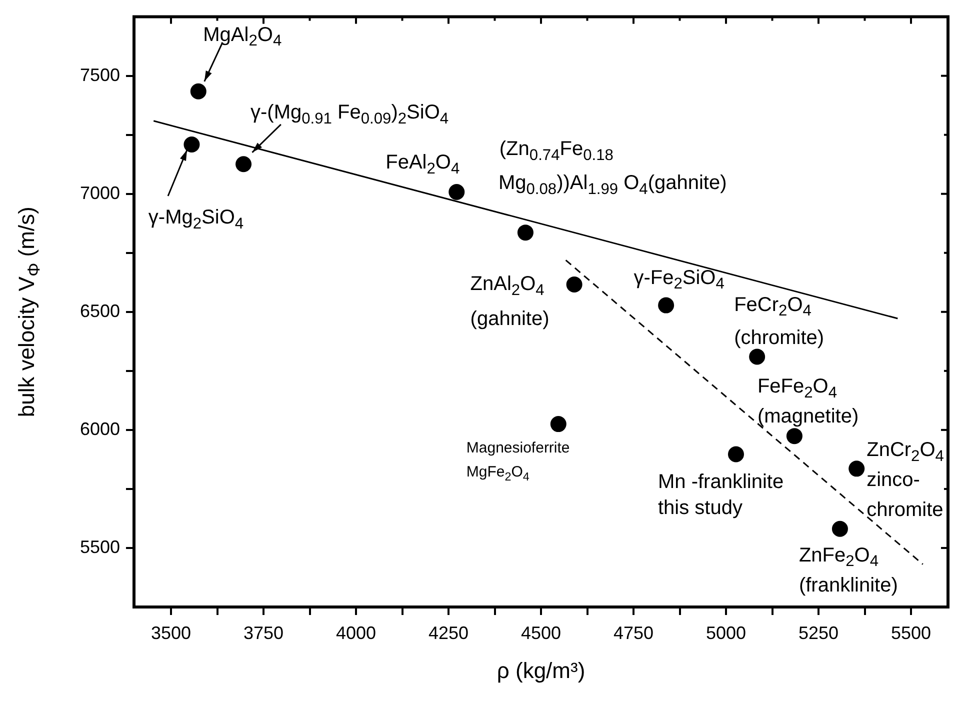 This screenshot has height=712, width=956. Describe the element at coordinates (263, 632) in the screenshot. I see `x-tick-label: 3750` at that location.